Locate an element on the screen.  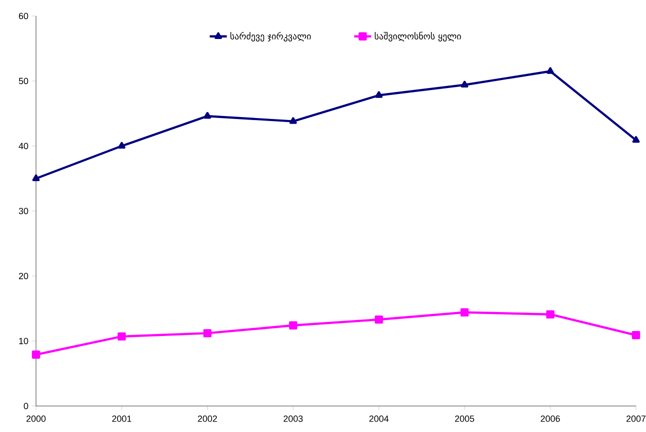
x-tick-label: 2004 is located at coordinates (379, 419).